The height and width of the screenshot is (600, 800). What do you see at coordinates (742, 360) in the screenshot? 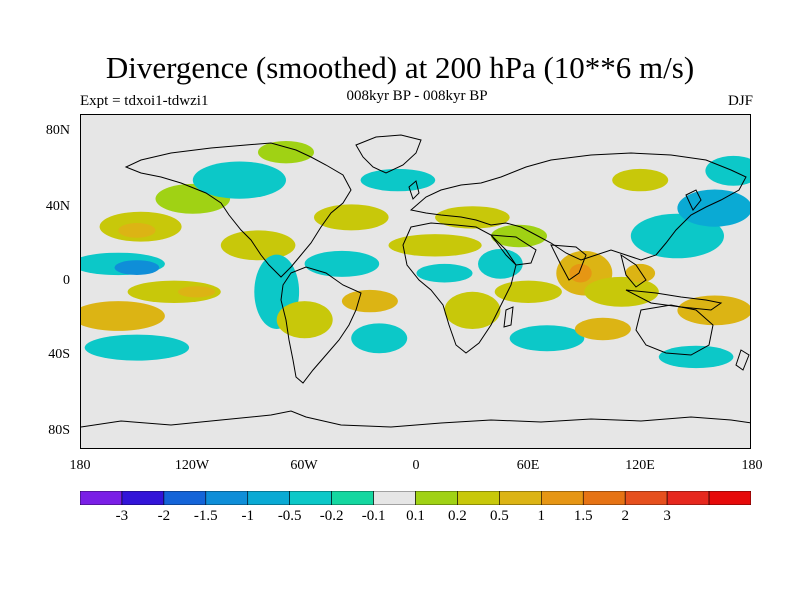
I see `coastline-new-zealand` at bounding box center [742, 360].